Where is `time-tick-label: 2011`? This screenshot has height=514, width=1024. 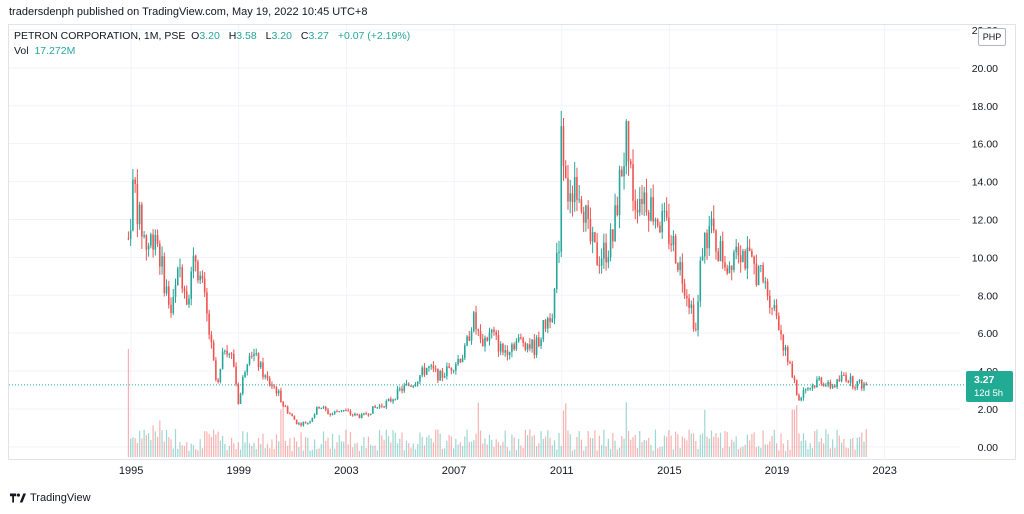
time-tick-label: 2011 is located at coordinates (562, 471).